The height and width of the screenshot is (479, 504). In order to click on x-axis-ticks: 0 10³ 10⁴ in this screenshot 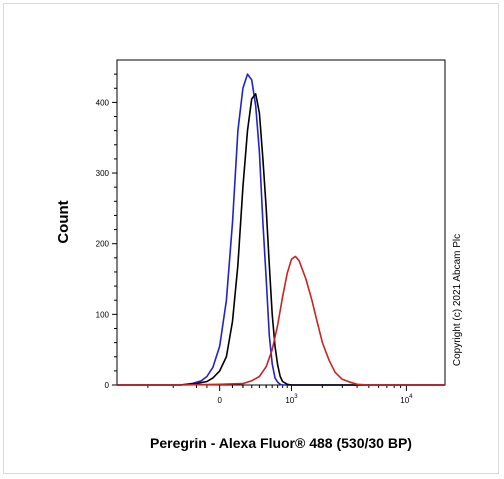, I will do `click(280, 395)`.